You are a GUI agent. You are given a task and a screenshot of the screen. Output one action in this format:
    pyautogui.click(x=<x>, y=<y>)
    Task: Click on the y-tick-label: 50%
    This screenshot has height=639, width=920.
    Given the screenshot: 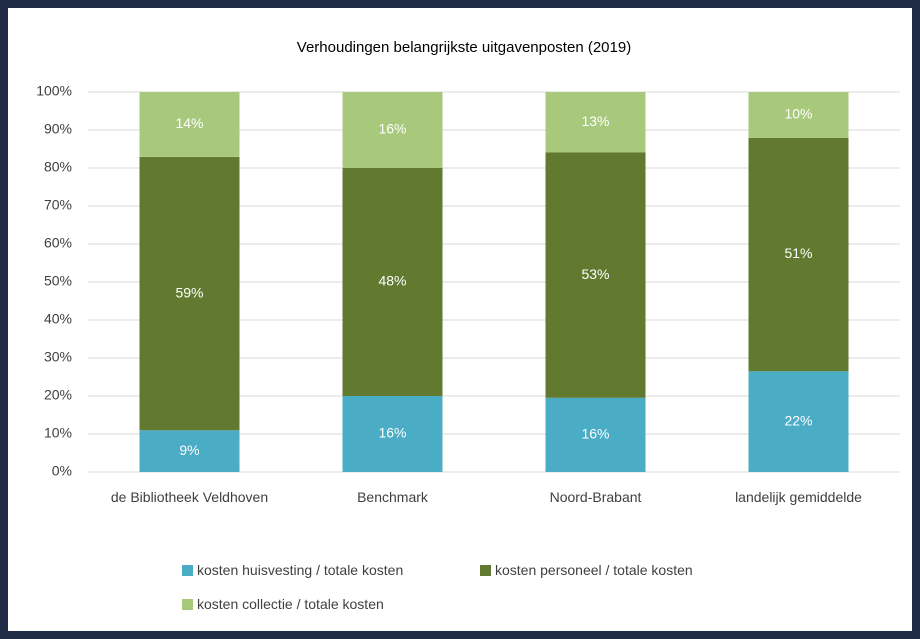 What is the action you would take?
    pyautogui.click(x=58, y=281)
    